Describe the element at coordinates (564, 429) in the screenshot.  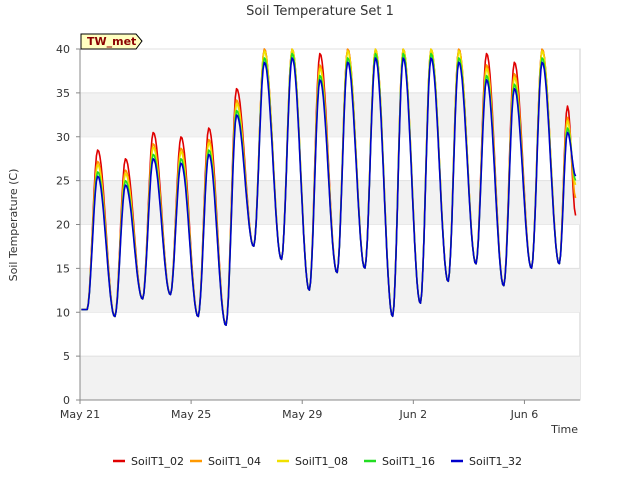
I see `x-axis-title: Time` at that location.